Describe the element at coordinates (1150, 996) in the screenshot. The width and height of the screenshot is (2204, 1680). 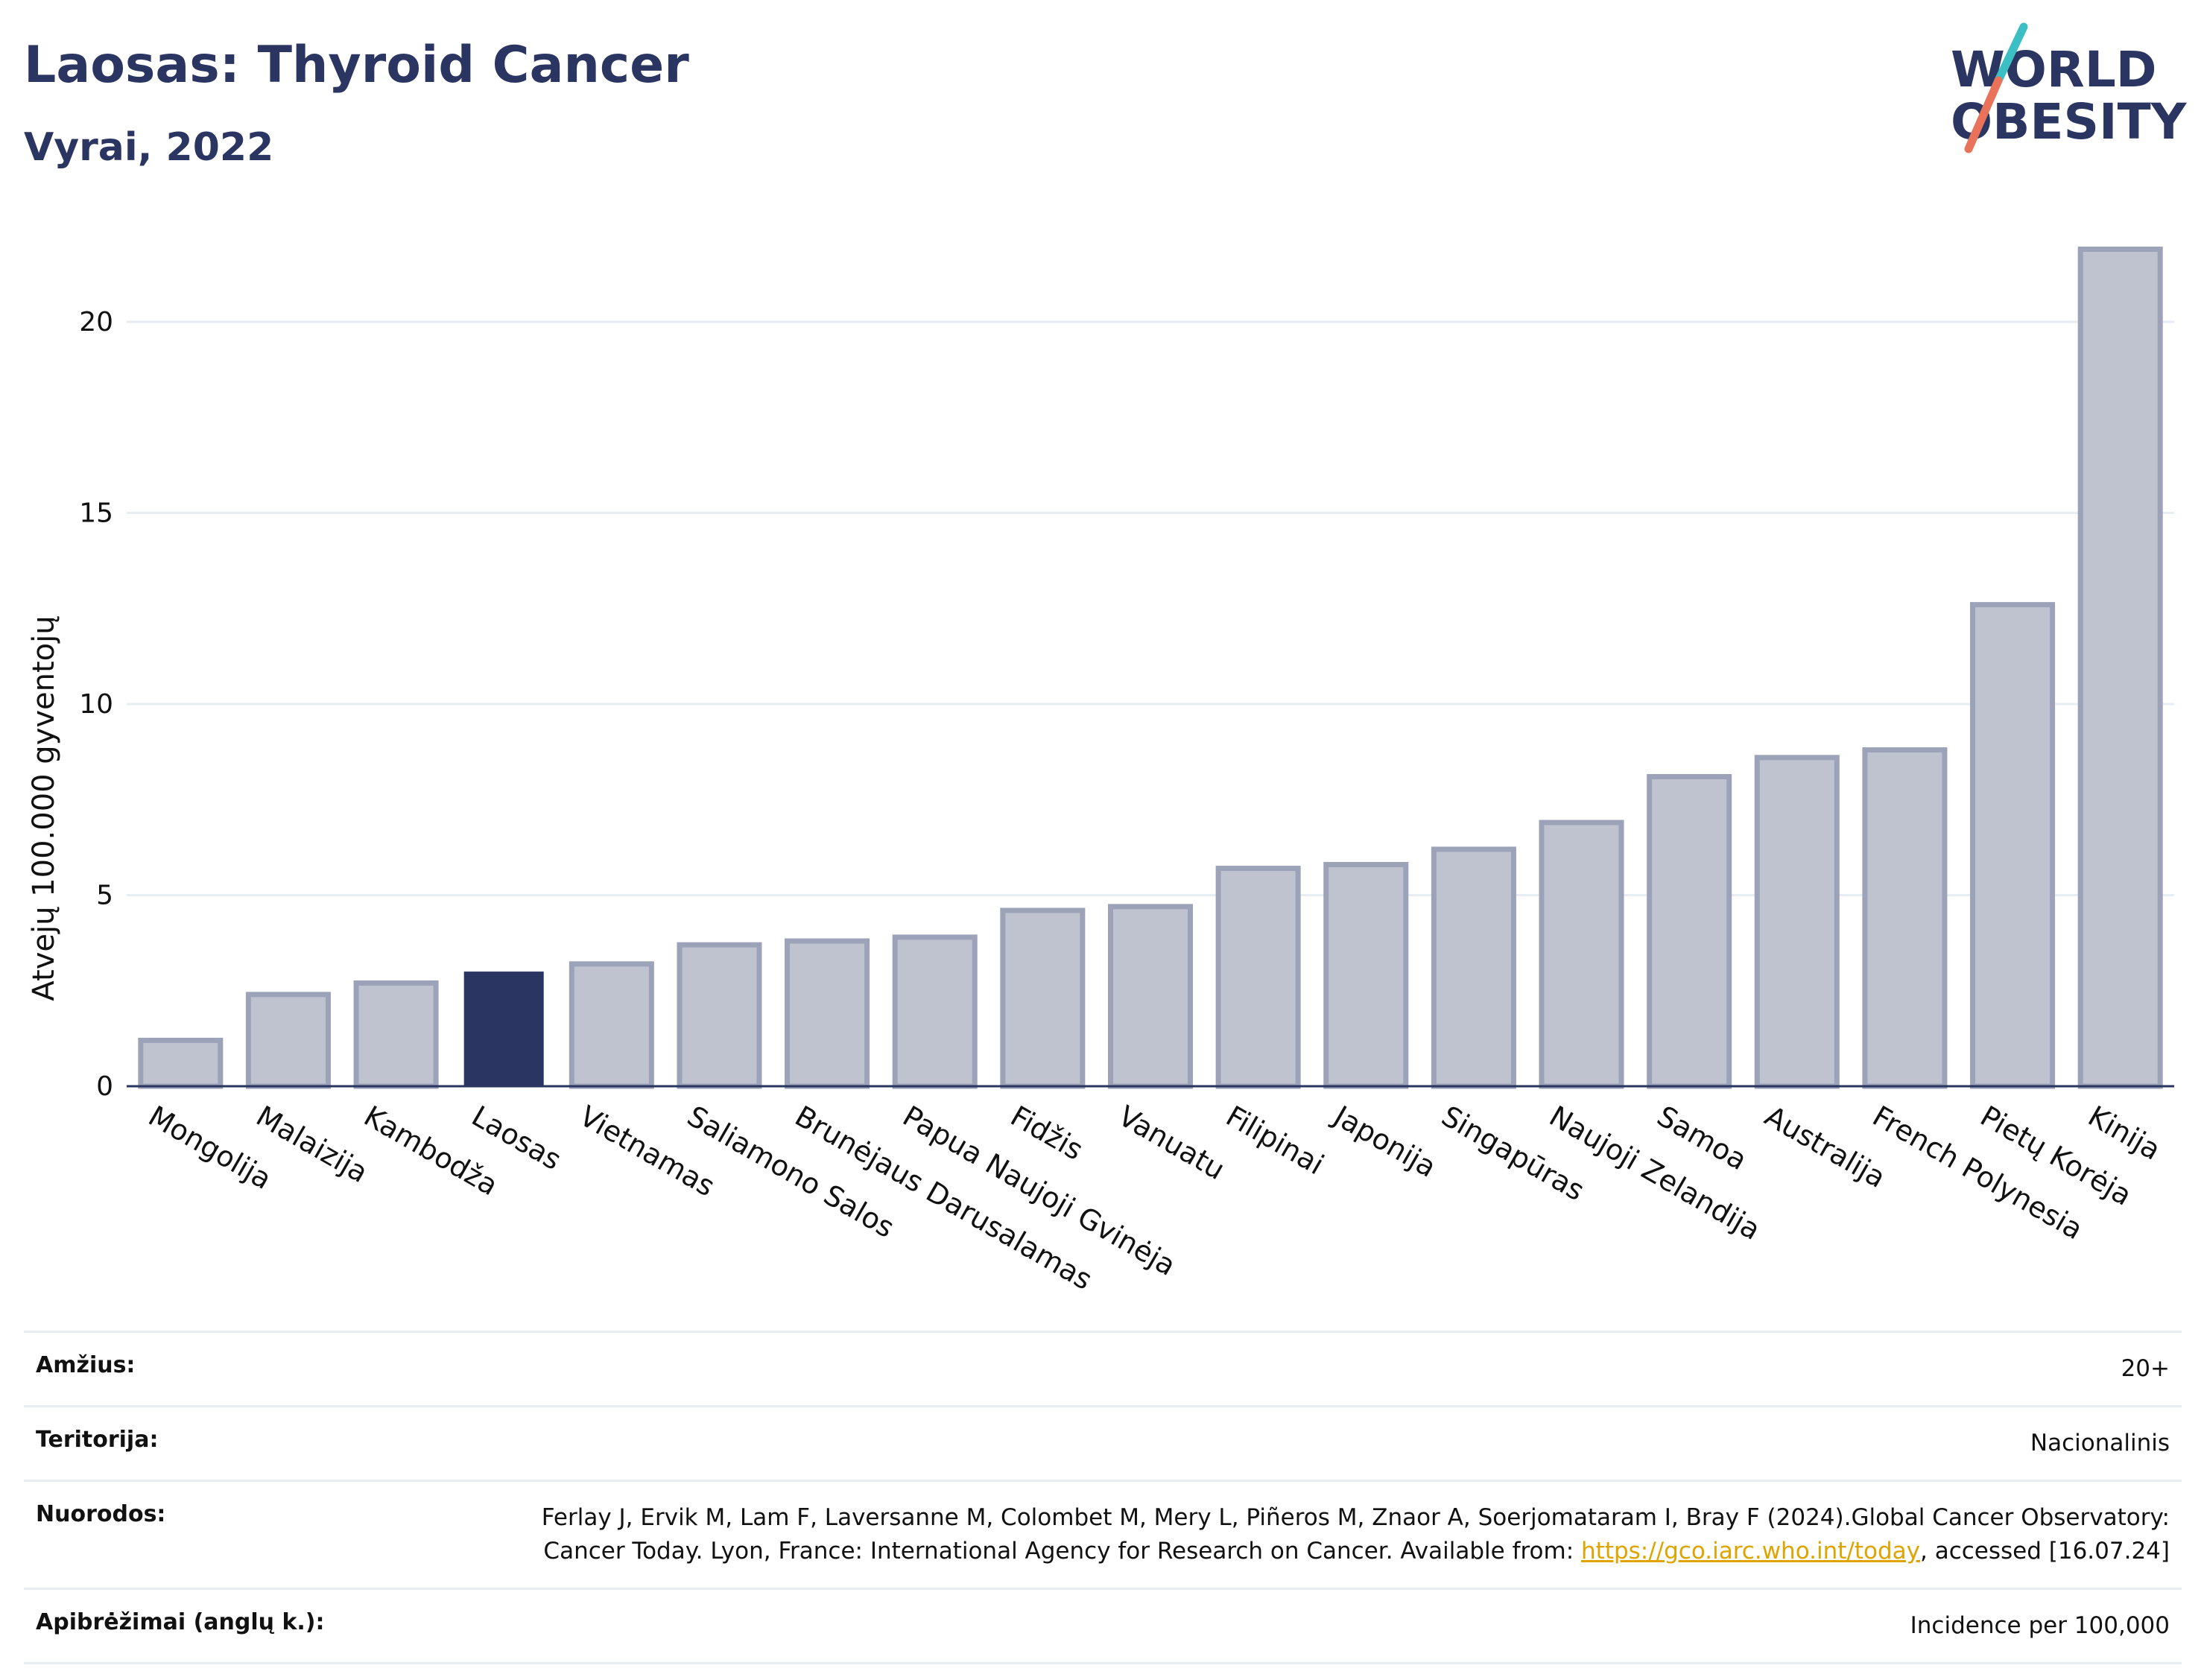
I see `bar-vanuatu` at that location.